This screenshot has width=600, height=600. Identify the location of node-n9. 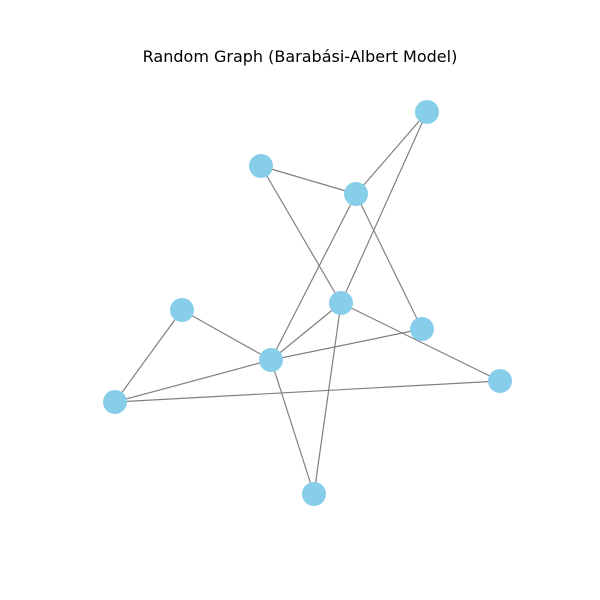
(314, 494).